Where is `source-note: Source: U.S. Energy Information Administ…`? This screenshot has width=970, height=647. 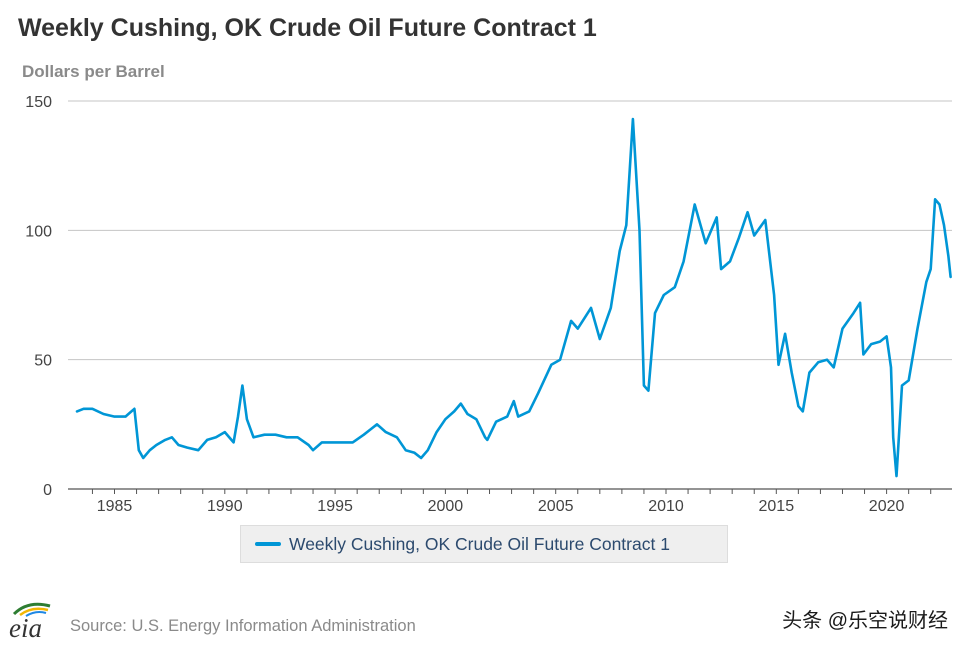
source-note: Source: U.S. Energy Information Administ… is located at coordinates (243, 626).